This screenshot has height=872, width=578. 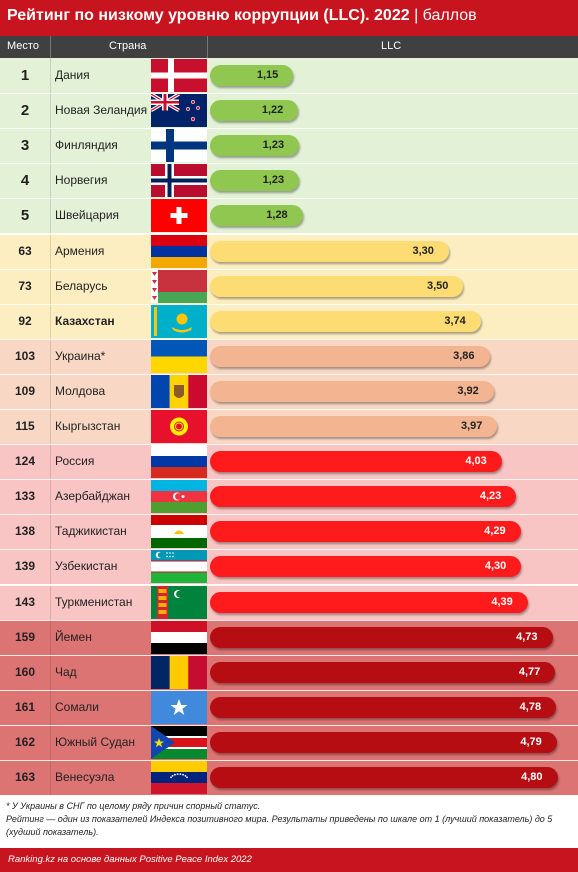 I want to click on country-name: Сомали, so click(x=77, y=706).